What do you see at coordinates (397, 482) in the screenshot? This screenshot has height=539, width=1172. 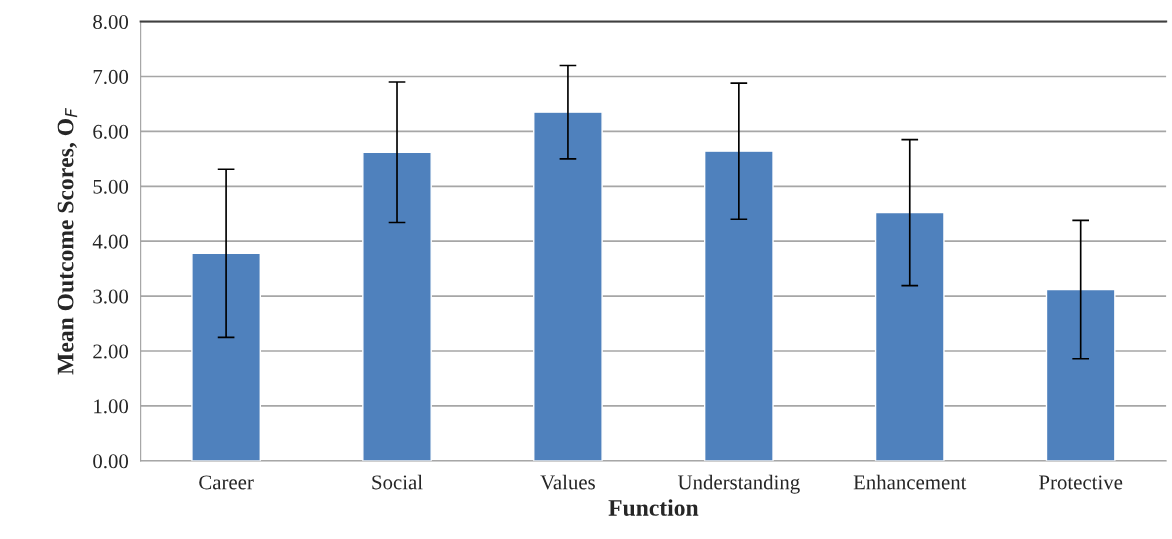 I see `x-tick-label: Social` at bounding box center [397, 482].